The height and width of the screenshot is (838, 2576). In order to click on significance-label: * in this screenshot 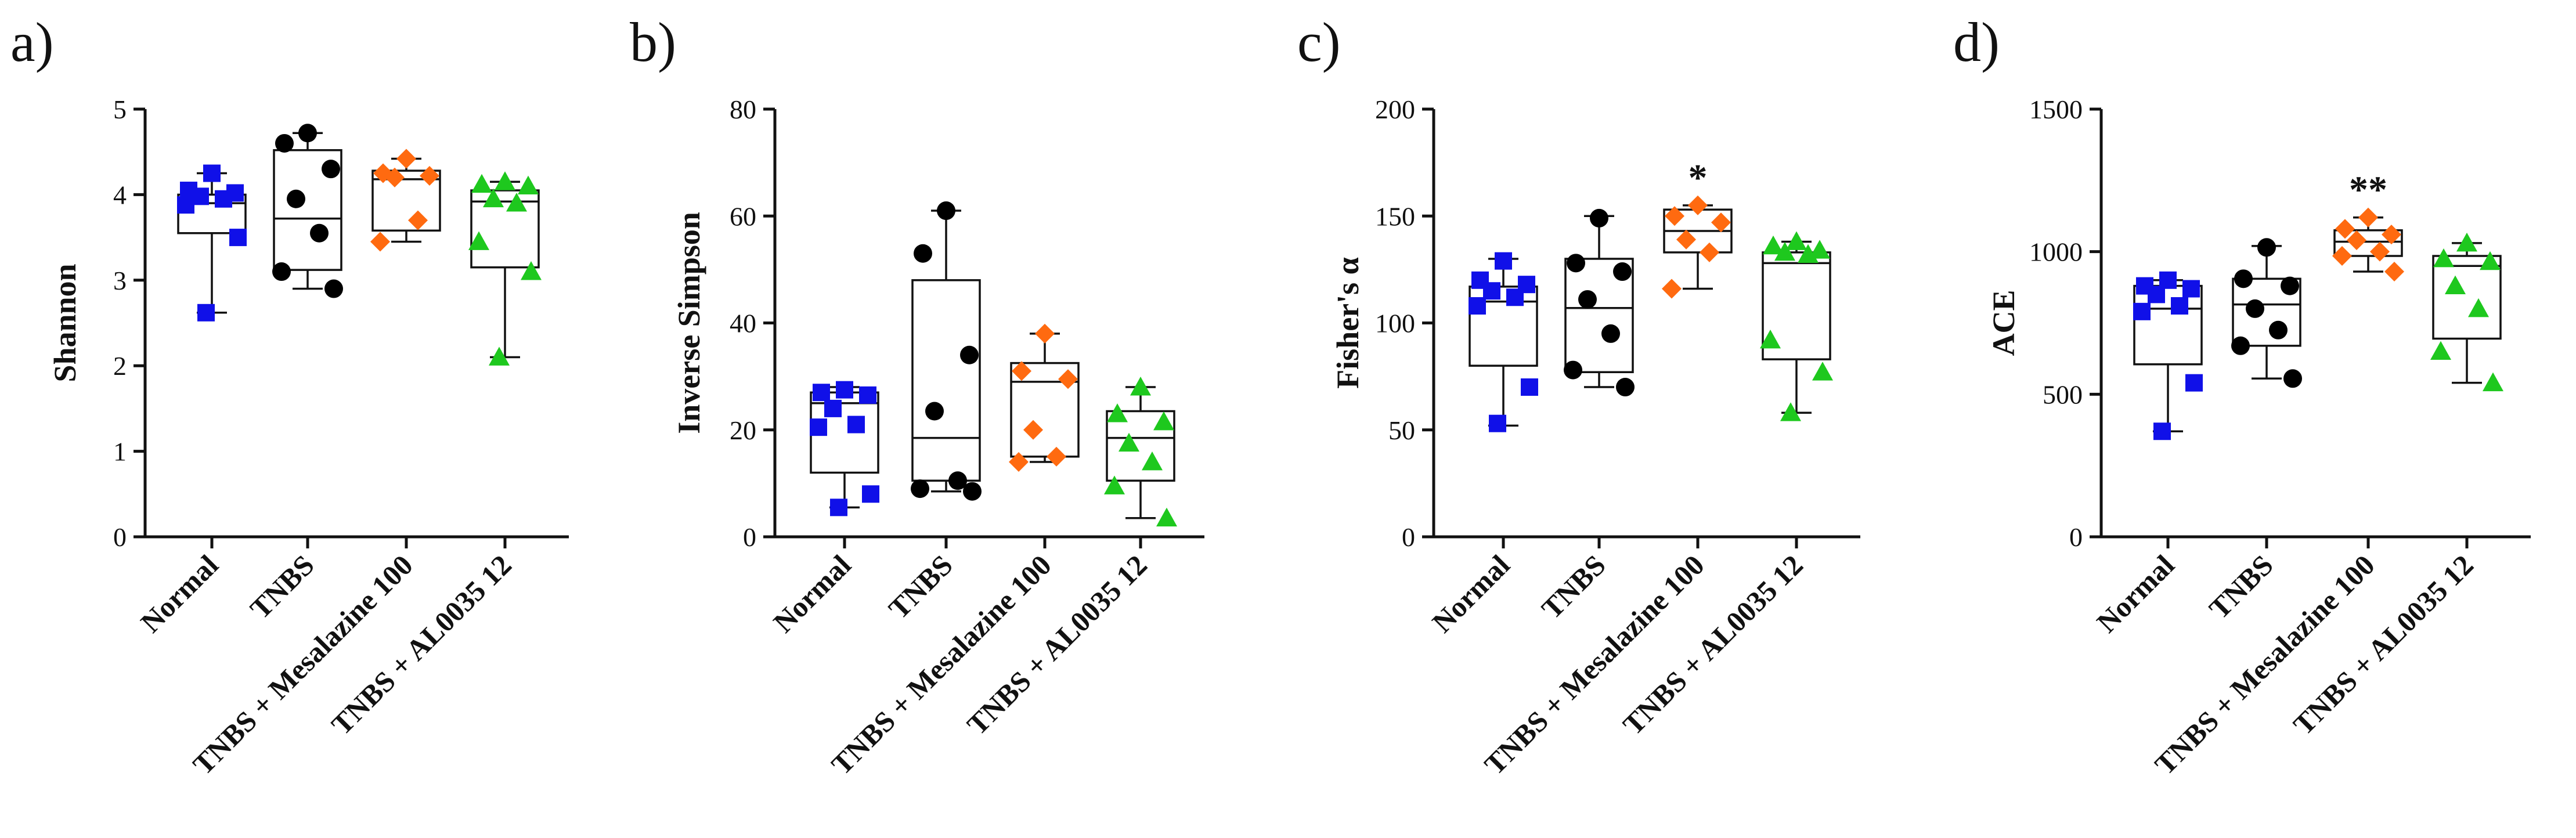, I will do `click(1698, 178)`.